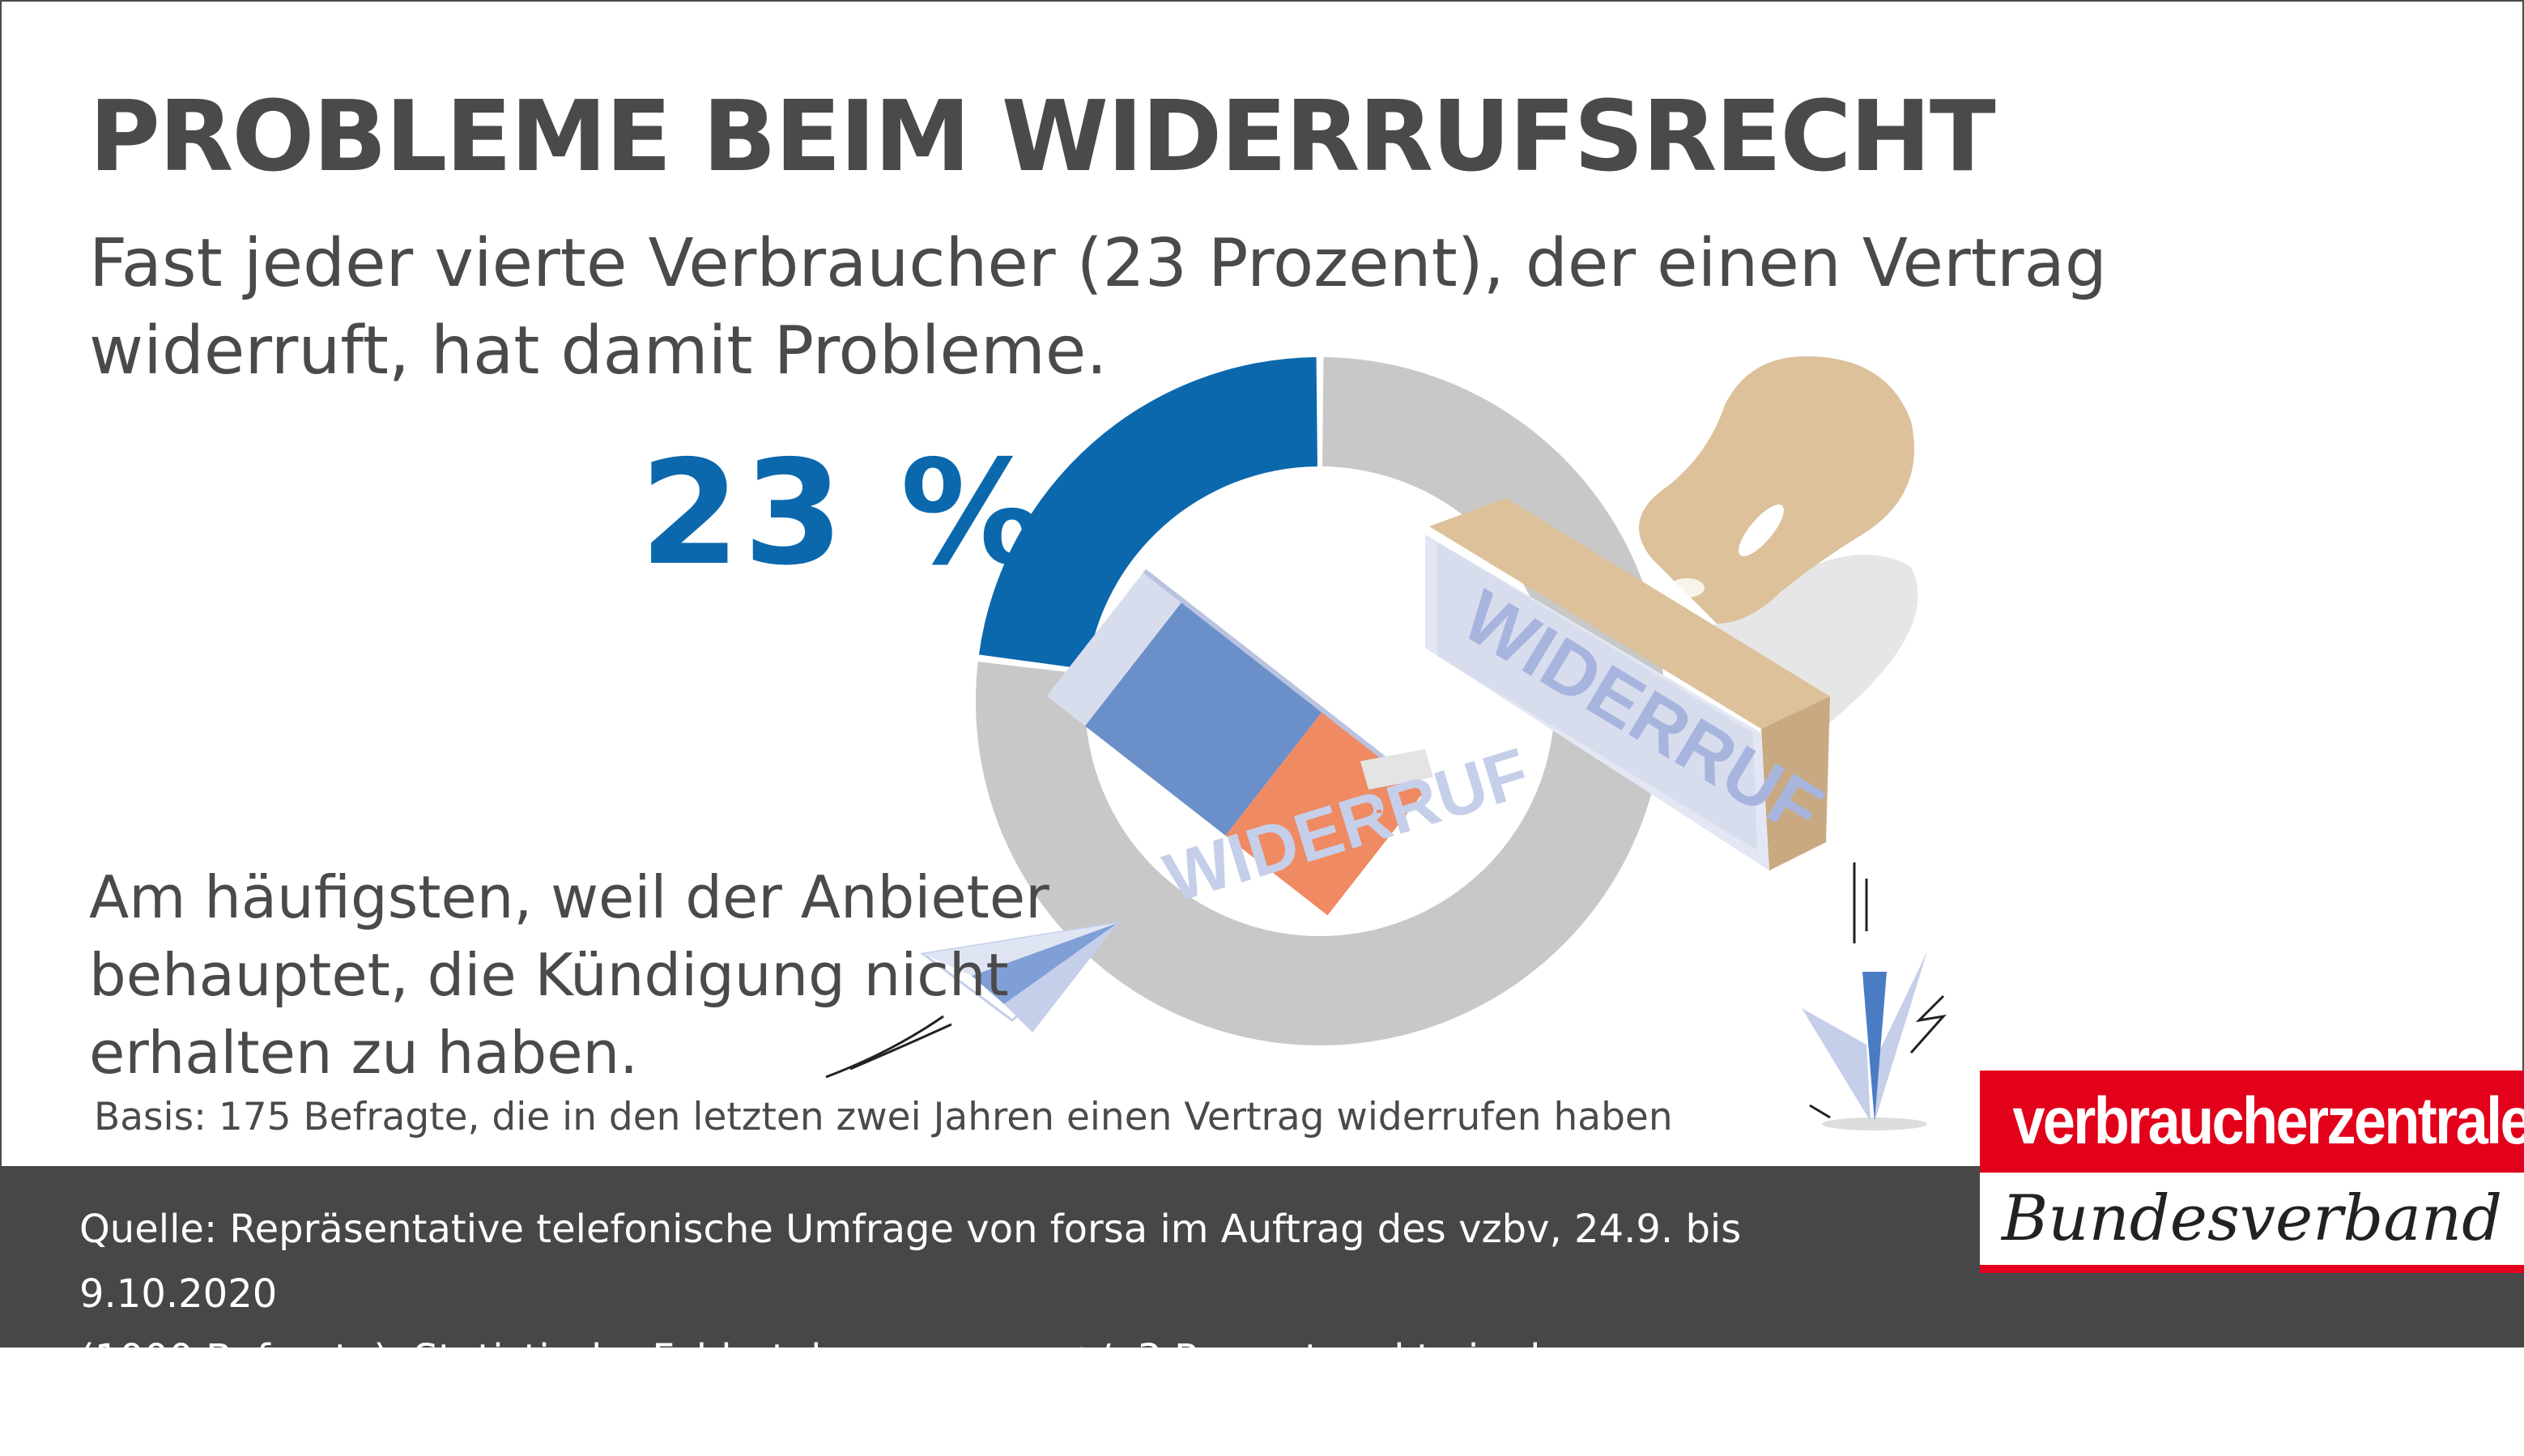 The width and height of the screenshot is (2524, 1456). I want to click on logo-stripe, so click(2252, 1269).